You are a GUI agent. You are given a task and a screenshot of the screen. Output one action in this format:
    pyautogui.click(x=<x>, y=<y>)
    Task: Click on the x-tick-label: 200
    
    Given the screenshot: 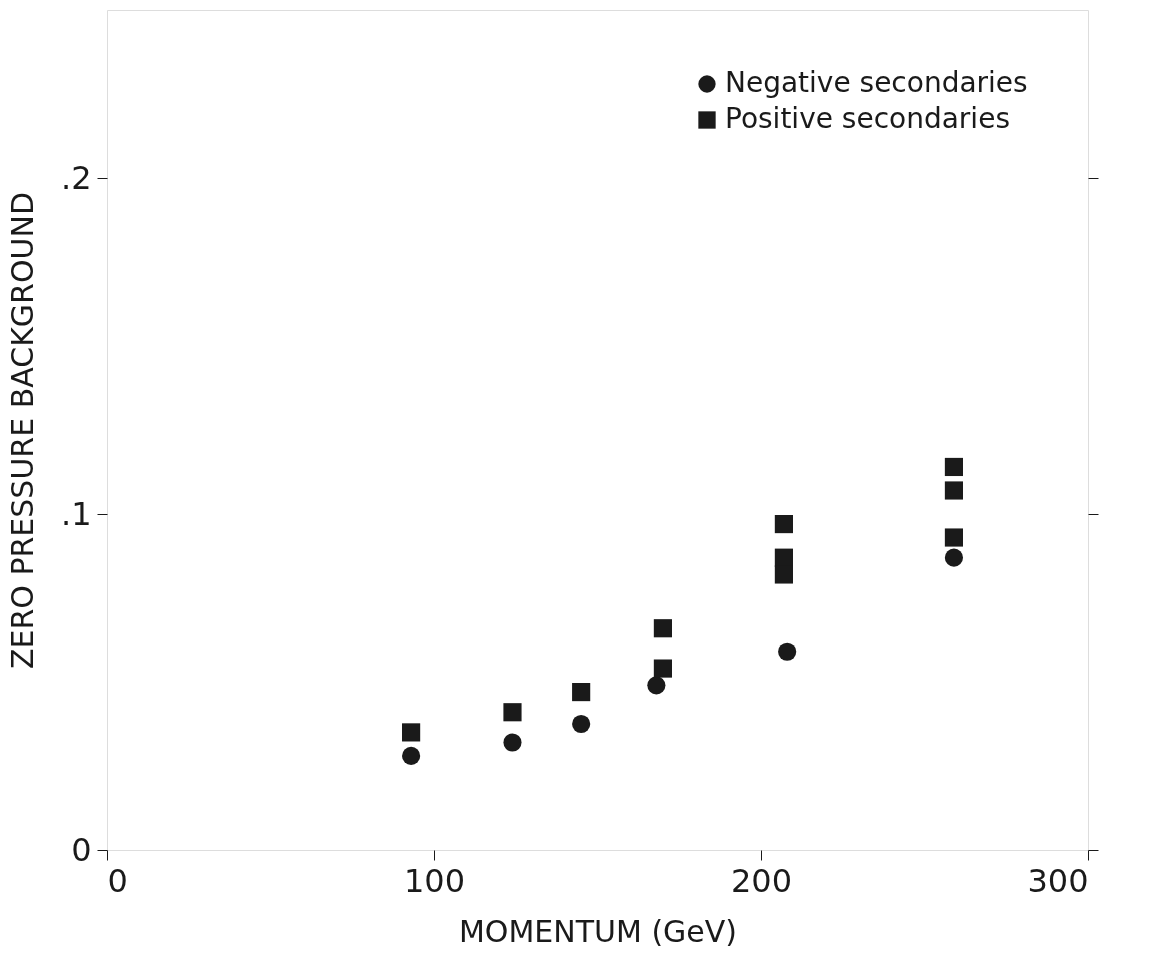 What is the action you would take?
    pyautogui.click(x=761, y=880)
    